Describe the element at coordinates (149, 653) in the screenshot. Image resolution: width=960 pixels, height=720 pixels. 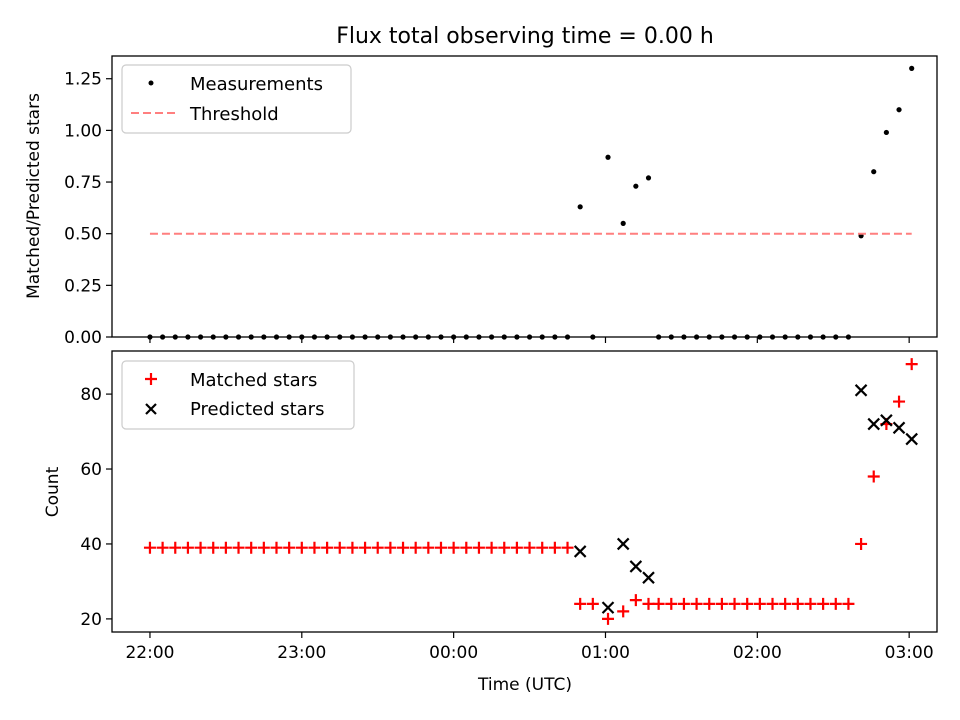
I see `x-tick-label: 22:00` at that location.